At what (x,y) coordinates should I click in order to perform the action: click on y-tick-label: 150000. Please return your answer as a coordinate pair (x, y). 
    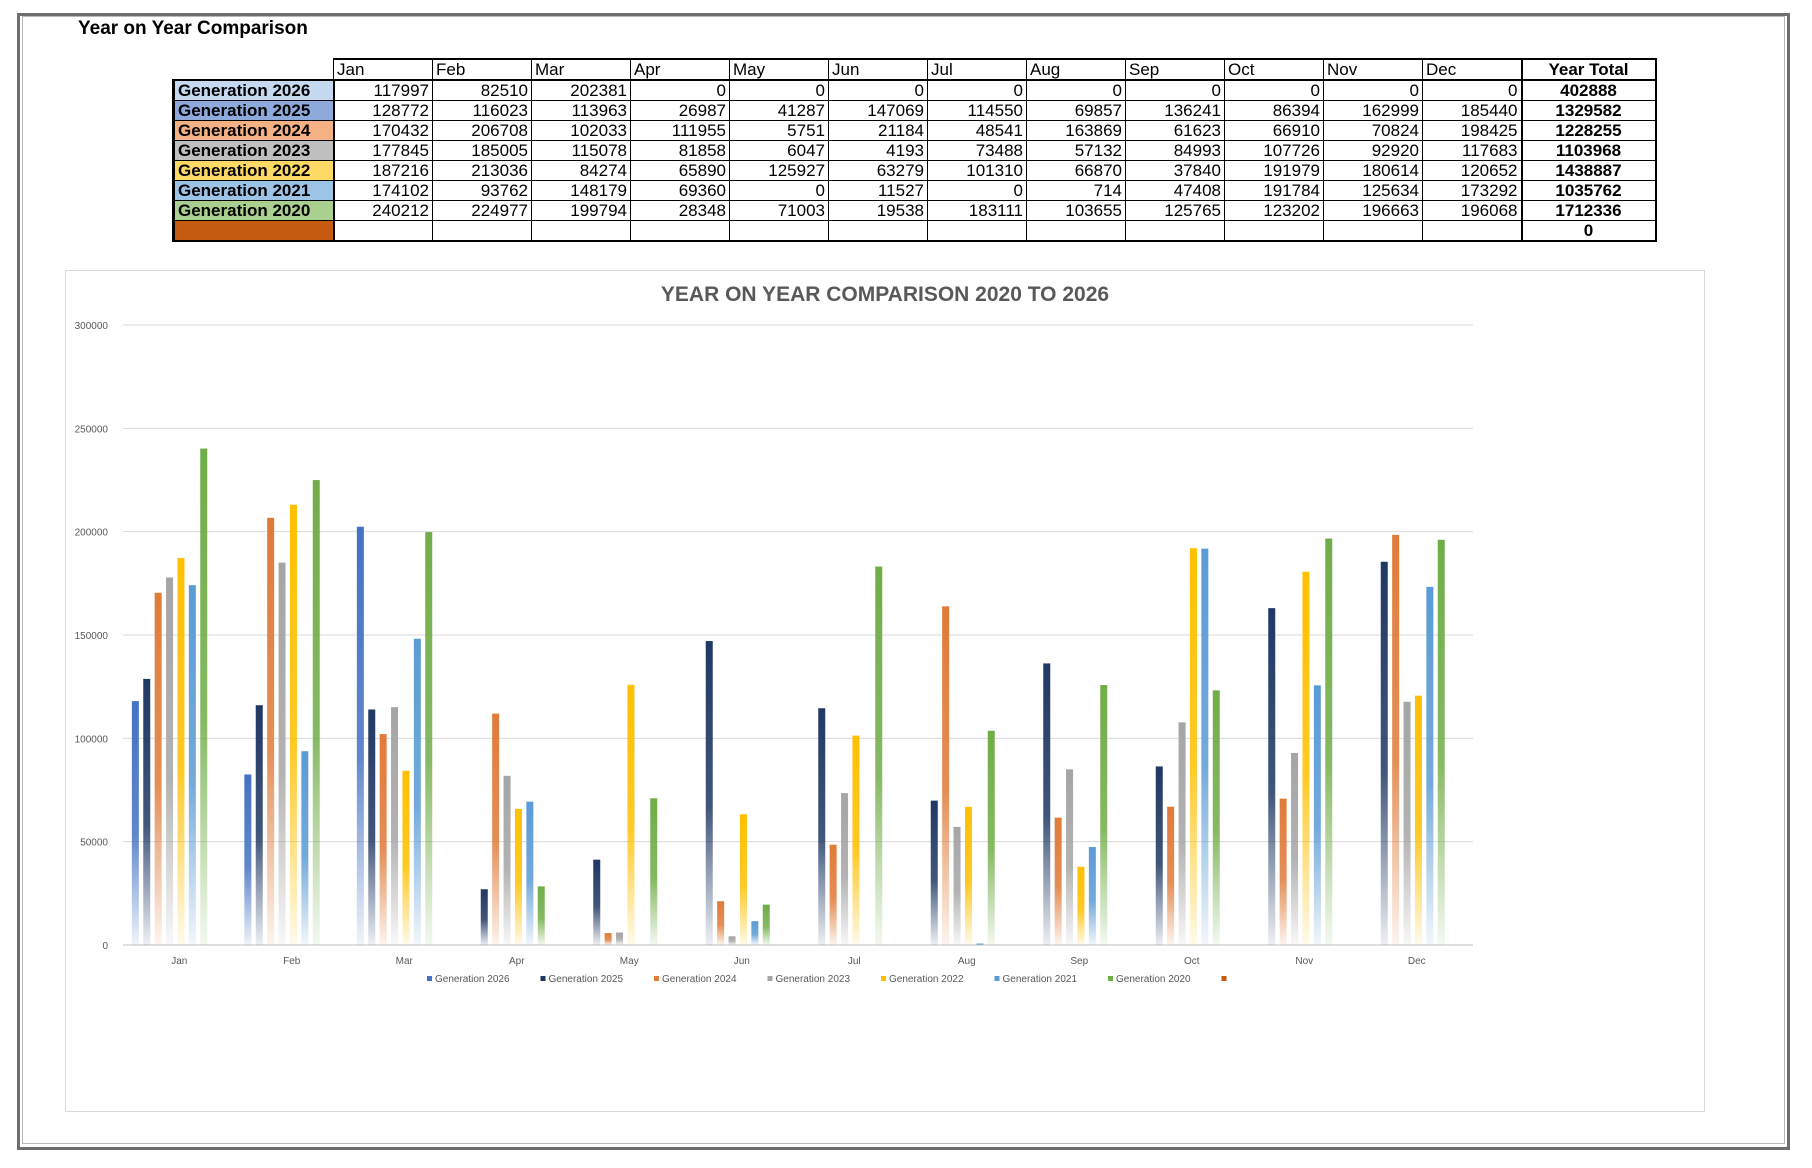
    Looking at the image, I should click on (92, 636).